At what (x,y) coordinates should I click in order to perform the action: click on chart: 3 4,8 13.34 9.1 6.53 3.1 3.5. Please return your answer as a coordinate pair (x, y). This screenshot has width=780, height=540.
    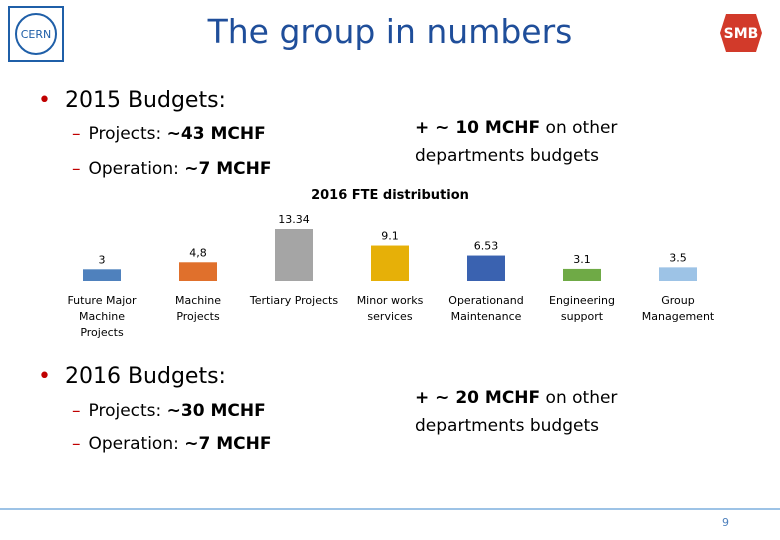
    Looking at the image, I should click on (390, 247).